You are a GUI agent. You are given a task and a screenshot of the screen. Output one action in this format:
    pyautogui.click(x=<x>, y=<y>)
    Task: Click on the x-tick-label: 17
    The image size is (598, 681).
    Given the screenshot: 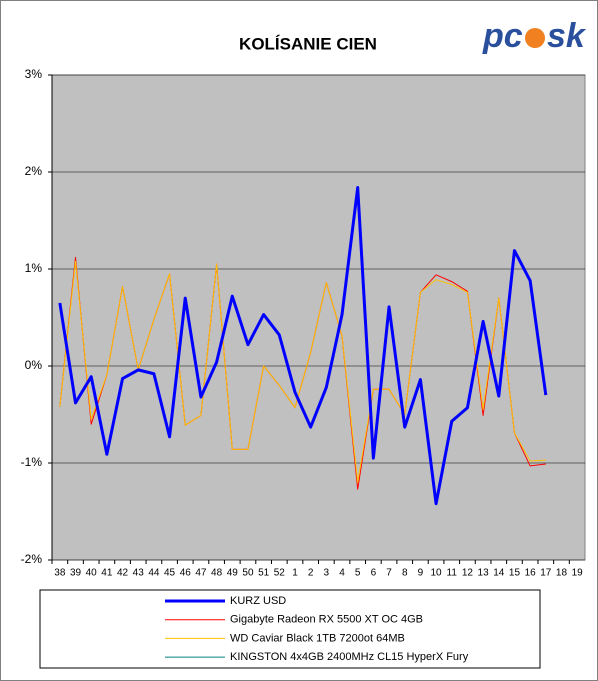 What is the action you would take?
    pyautogui.click(x=546, y=573)
    